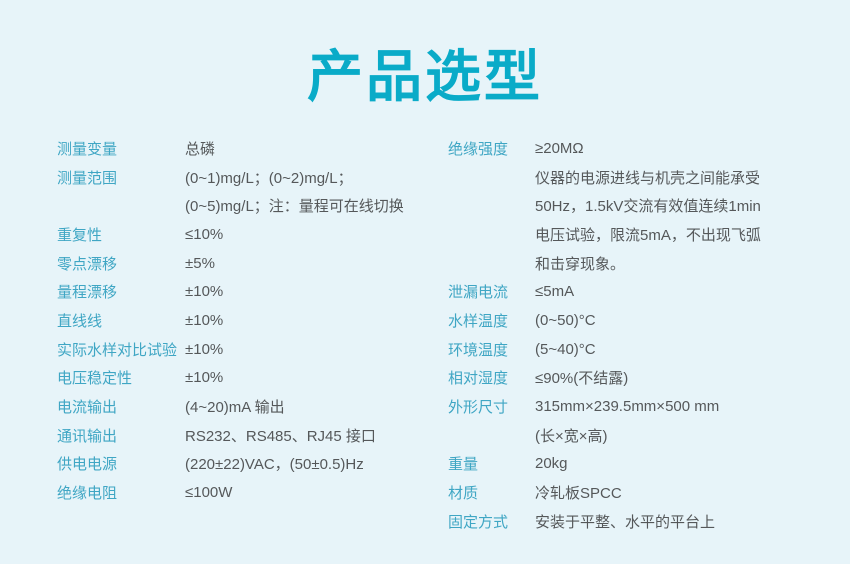 This screenshot has width=850, height=564. I want to click on spec-value: 50Hz，1.5kV交流有效值连续1min, so click(648, 207).